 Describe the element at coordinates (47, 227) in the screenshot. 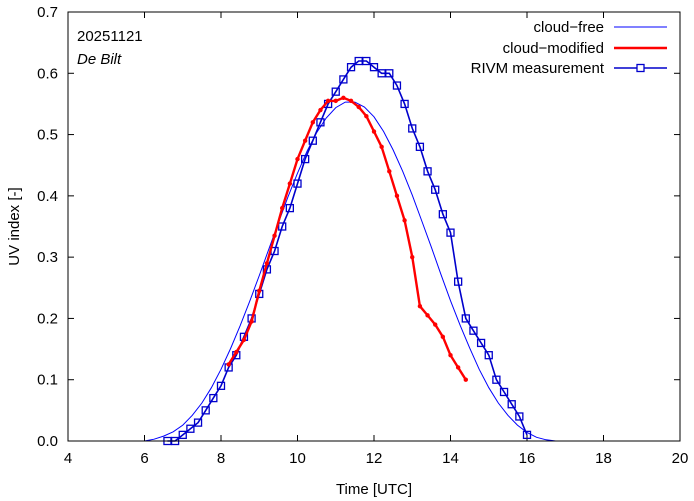

I see `y-tick-labels: 0.0 0.1 0.2 0.3 0.4 0.5 0.6 0.7` at that location.